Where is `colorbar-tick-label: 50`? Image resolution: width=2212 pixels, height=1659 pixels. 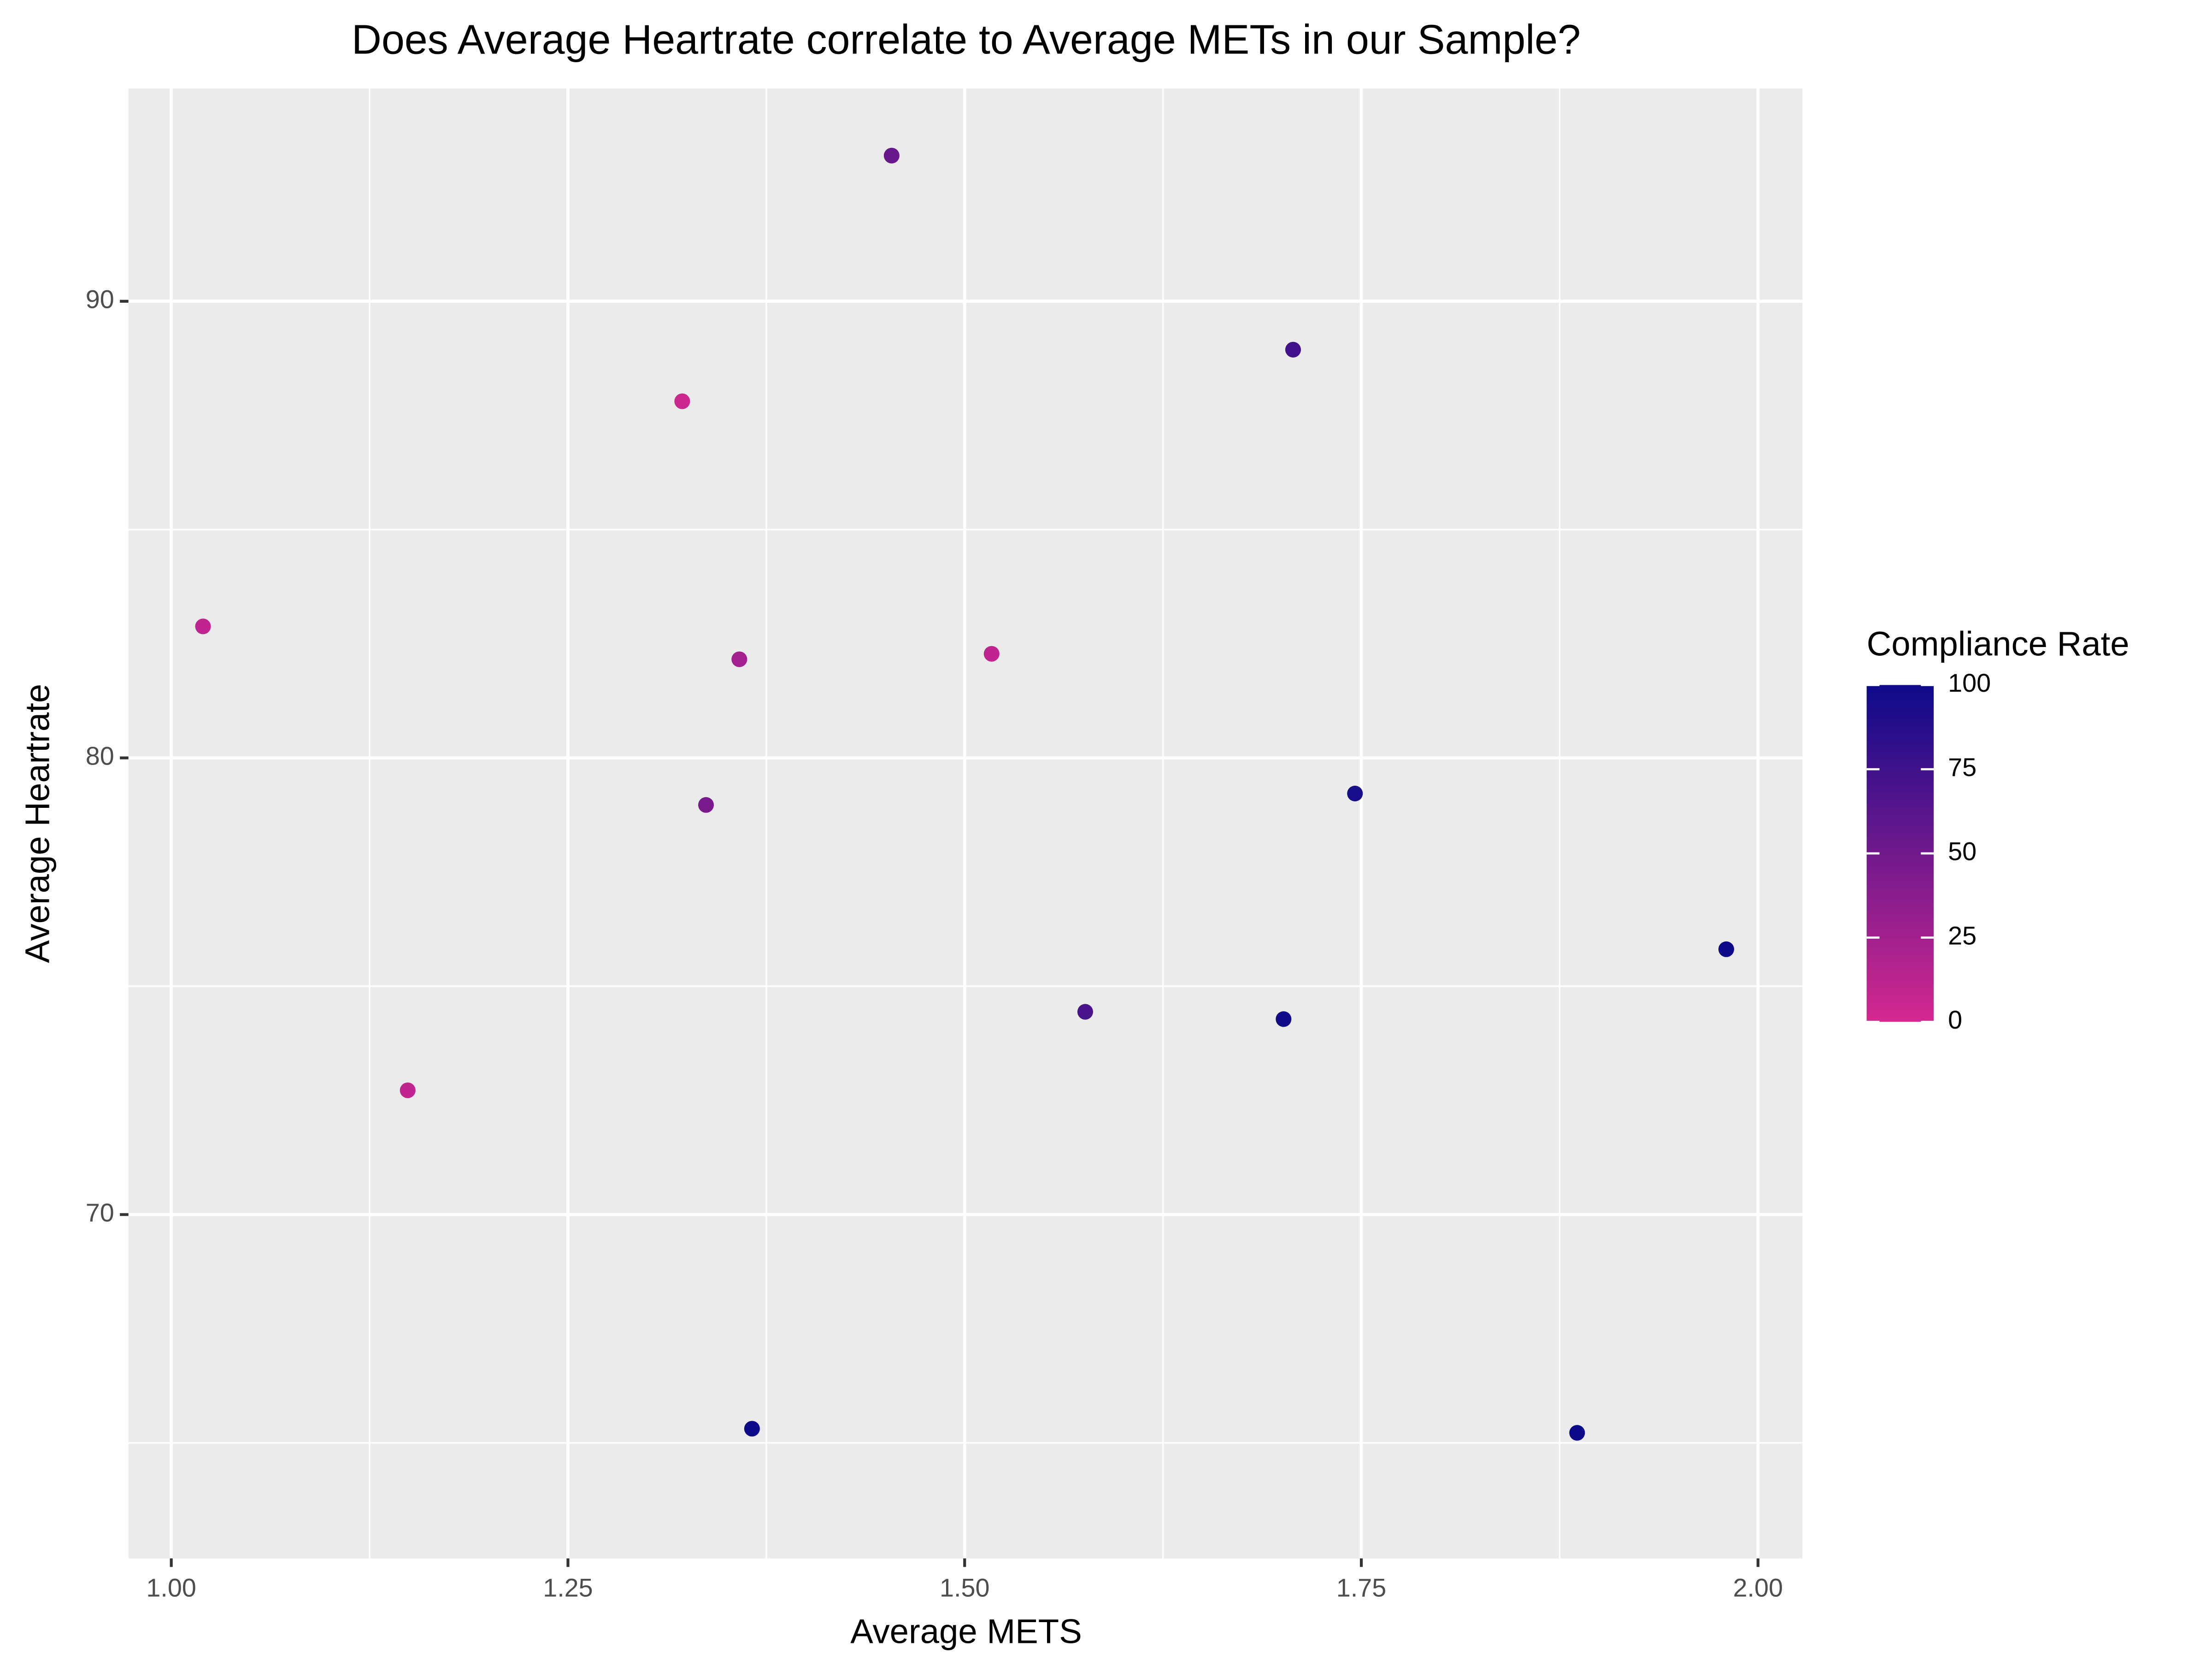 colorbar-tick-label: 50 is located at coordinates (1962, 851).